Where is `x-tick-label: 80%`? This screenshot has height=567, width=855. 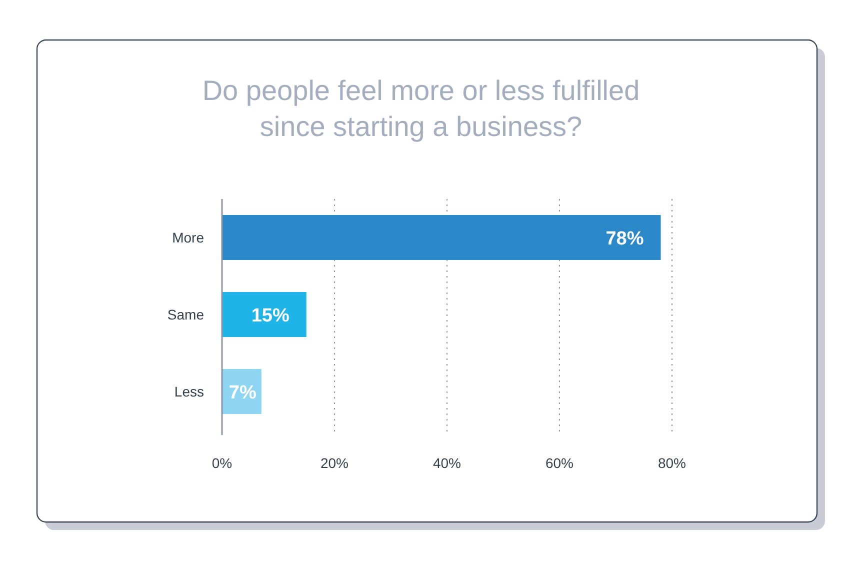
x-tick-label: 80% is located at coordinates (672, 463).